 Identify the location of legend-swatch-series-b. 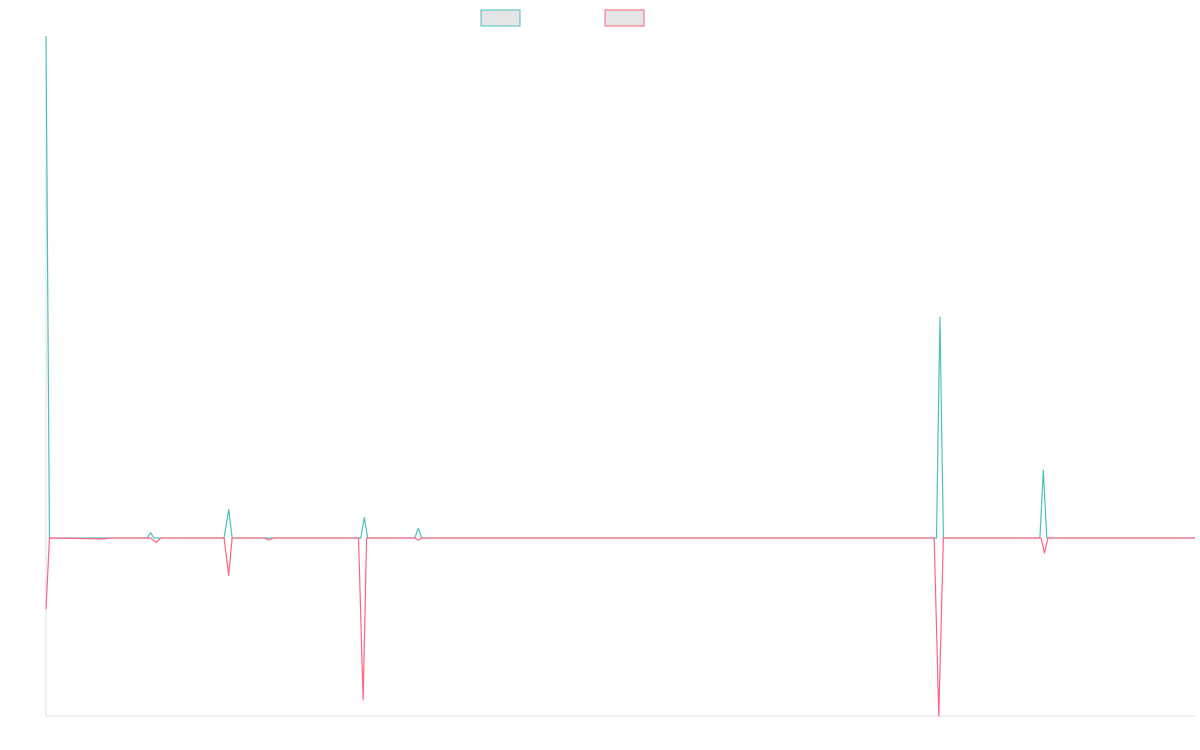
(624, 18).